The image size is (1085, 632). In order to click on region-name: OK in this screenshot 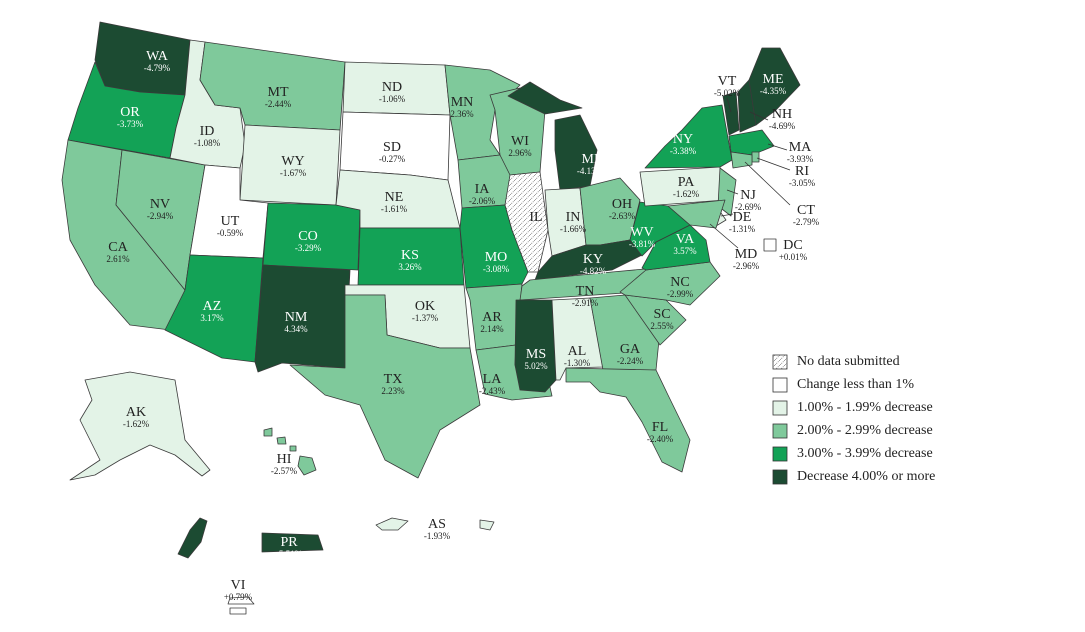, I will do `click(425, 306)`.